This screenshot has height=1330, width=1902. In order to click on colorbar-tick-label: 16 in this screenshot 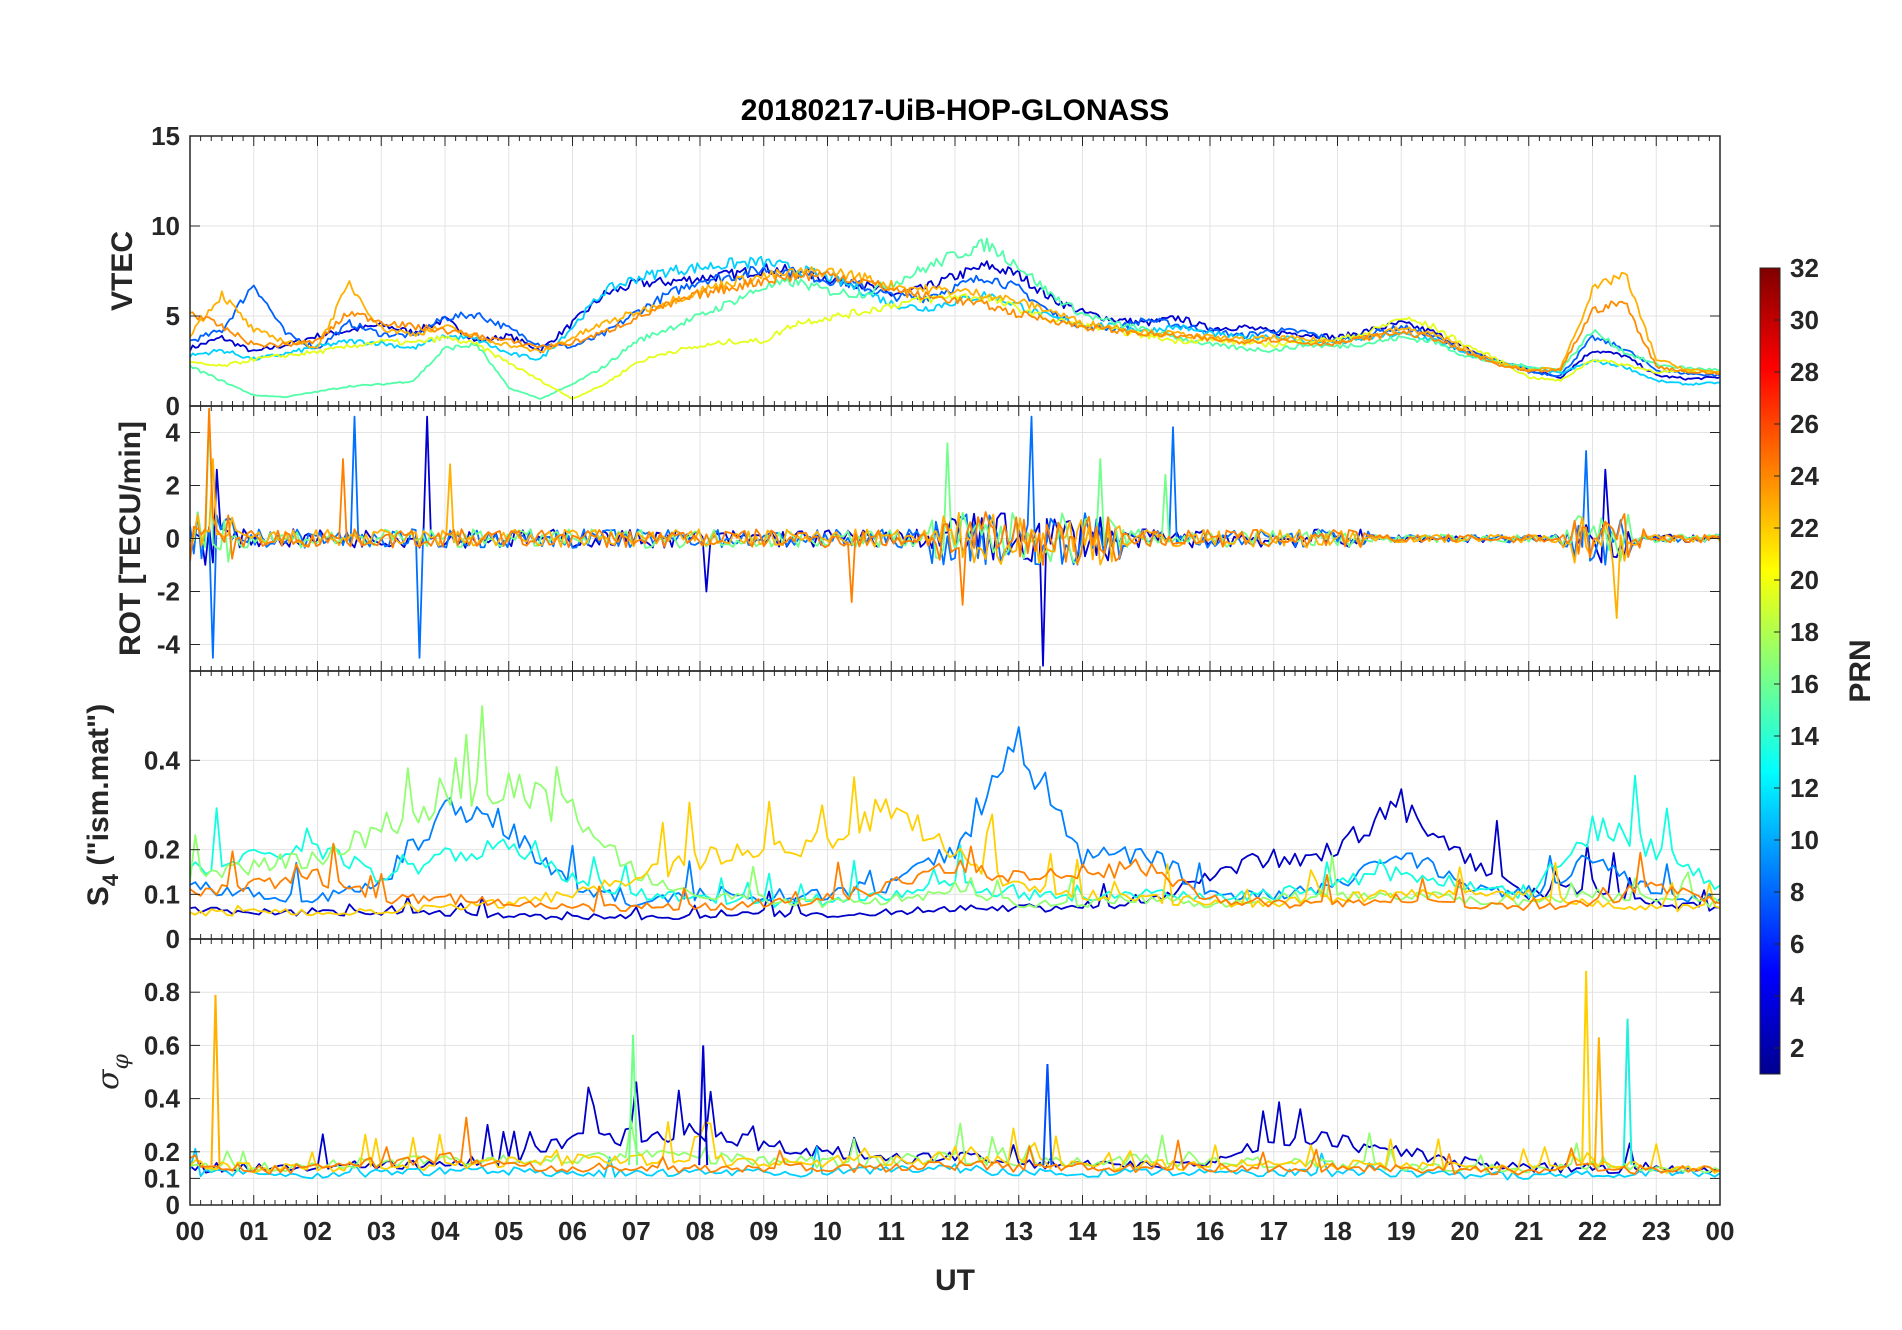, I will do `click(1804, 684)`.